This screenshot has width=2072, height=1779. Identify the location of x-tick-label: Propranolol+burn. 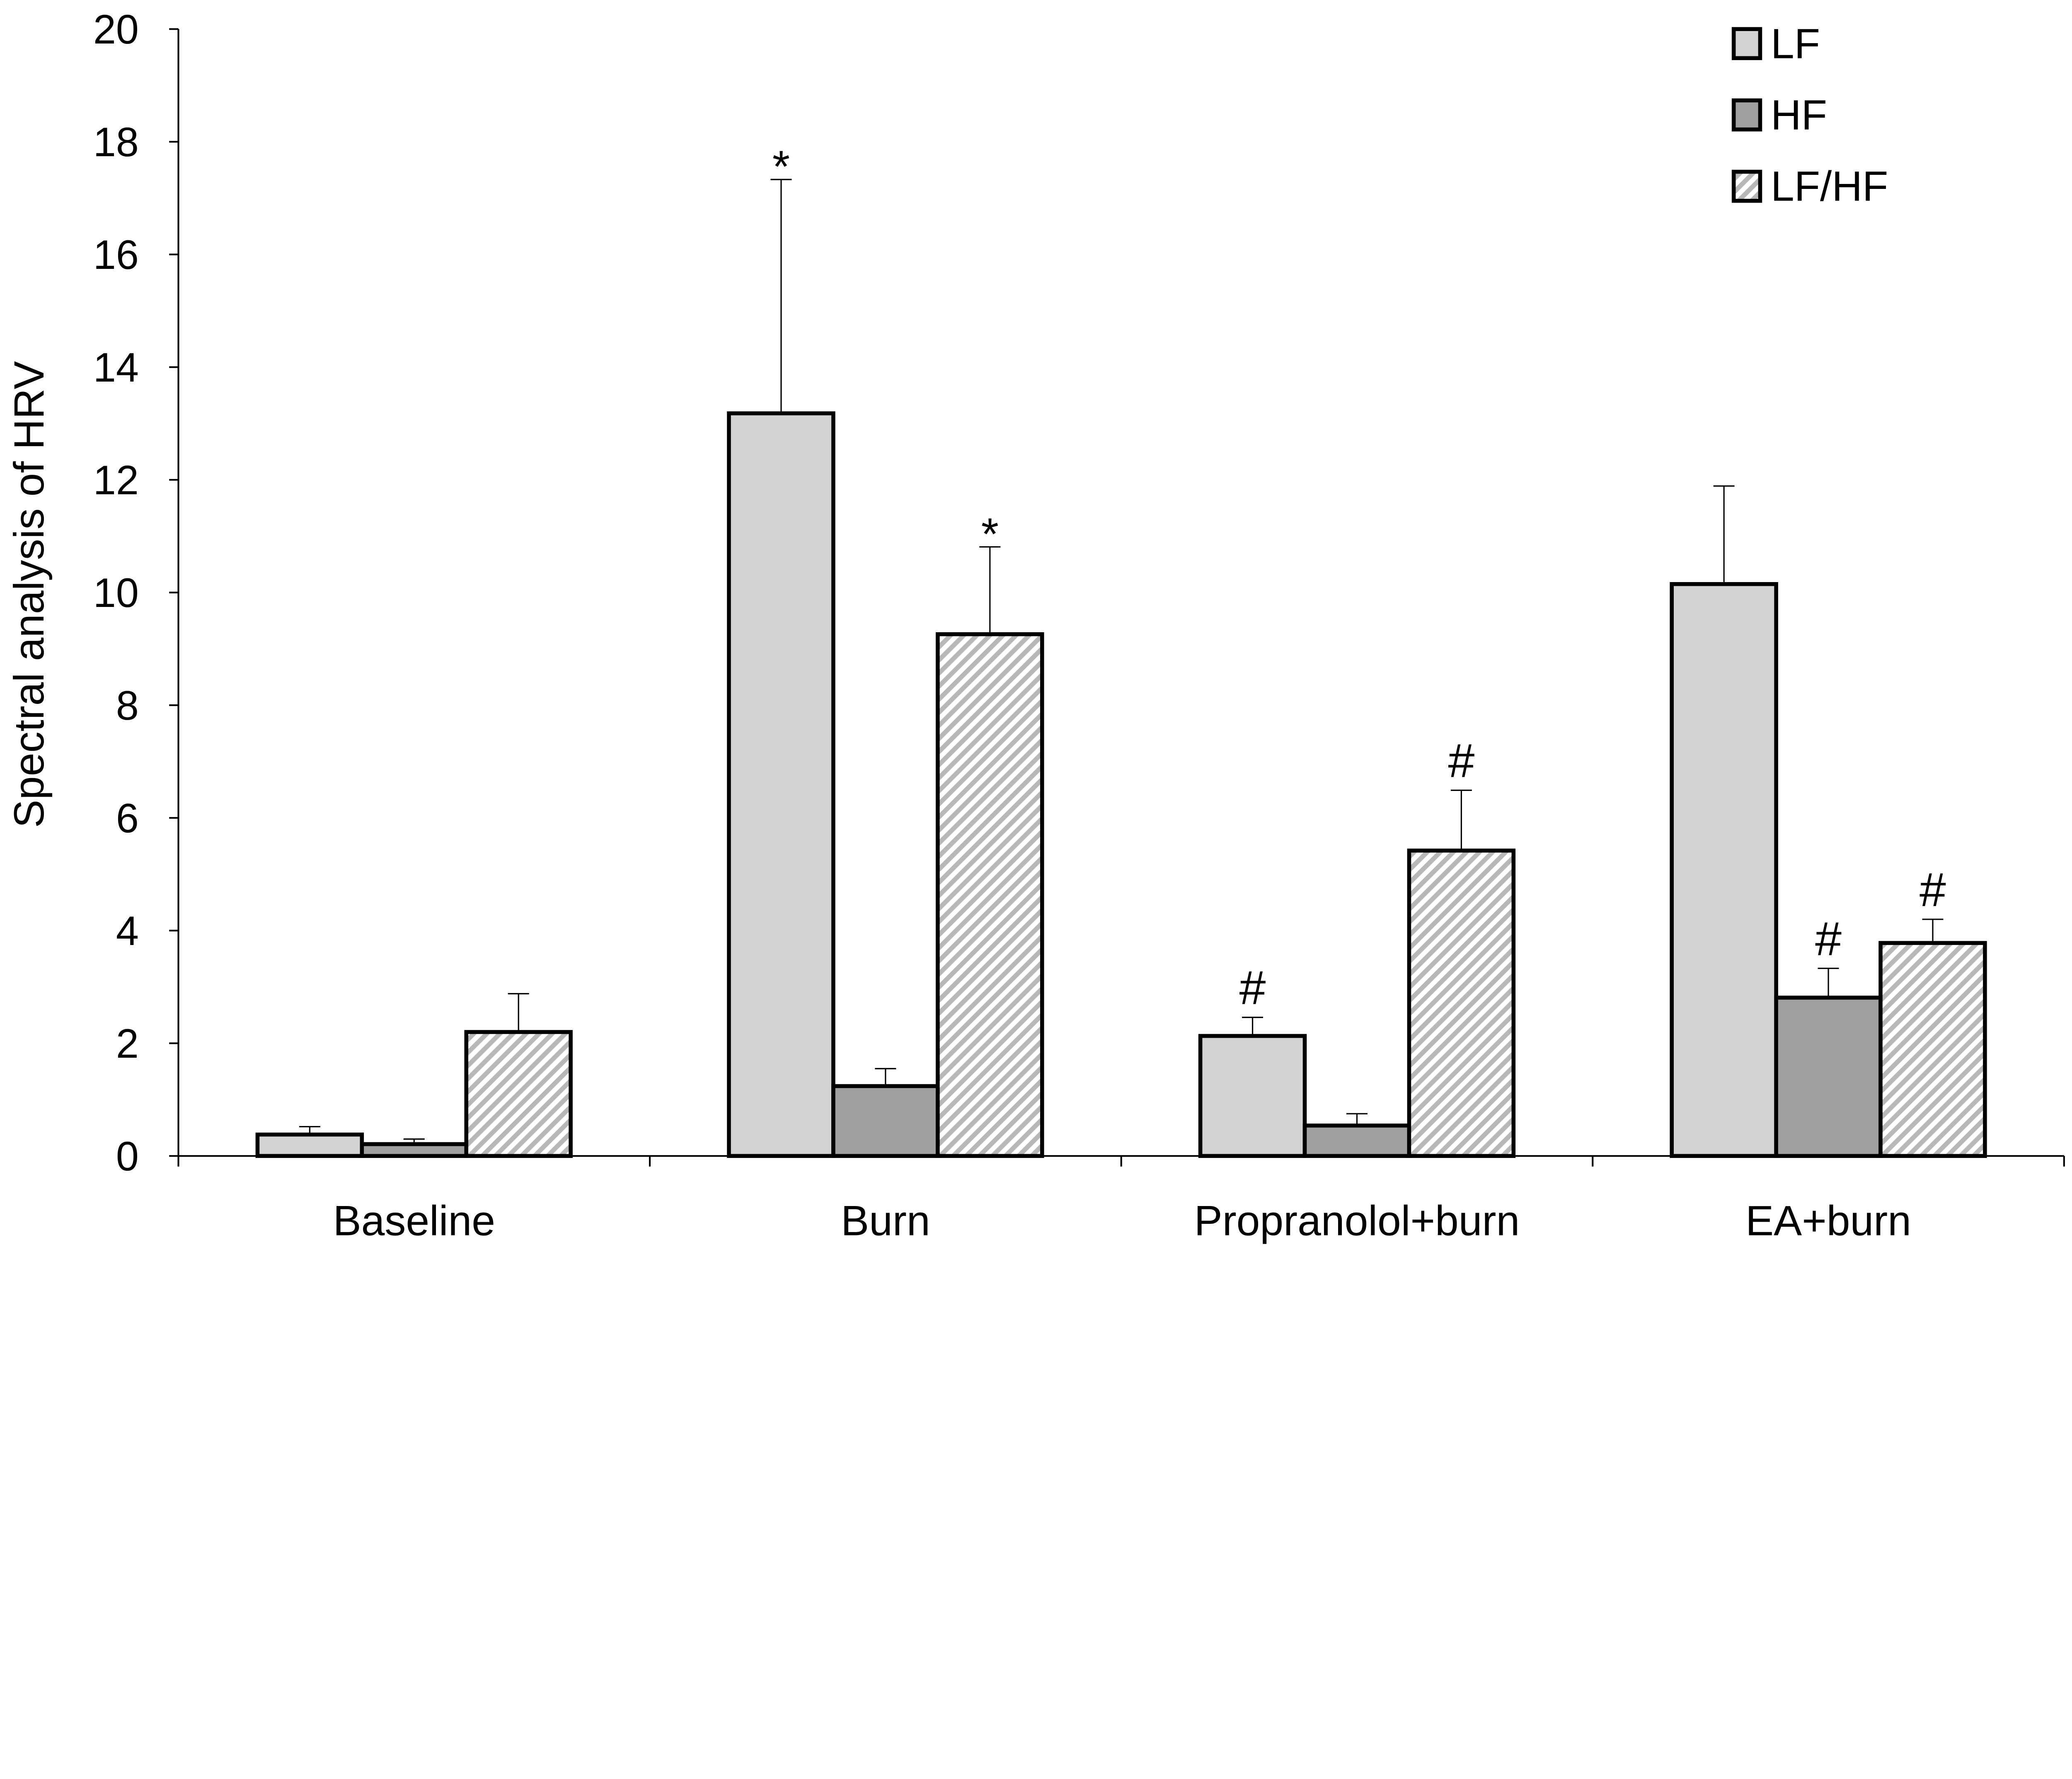
(1357, 1220).